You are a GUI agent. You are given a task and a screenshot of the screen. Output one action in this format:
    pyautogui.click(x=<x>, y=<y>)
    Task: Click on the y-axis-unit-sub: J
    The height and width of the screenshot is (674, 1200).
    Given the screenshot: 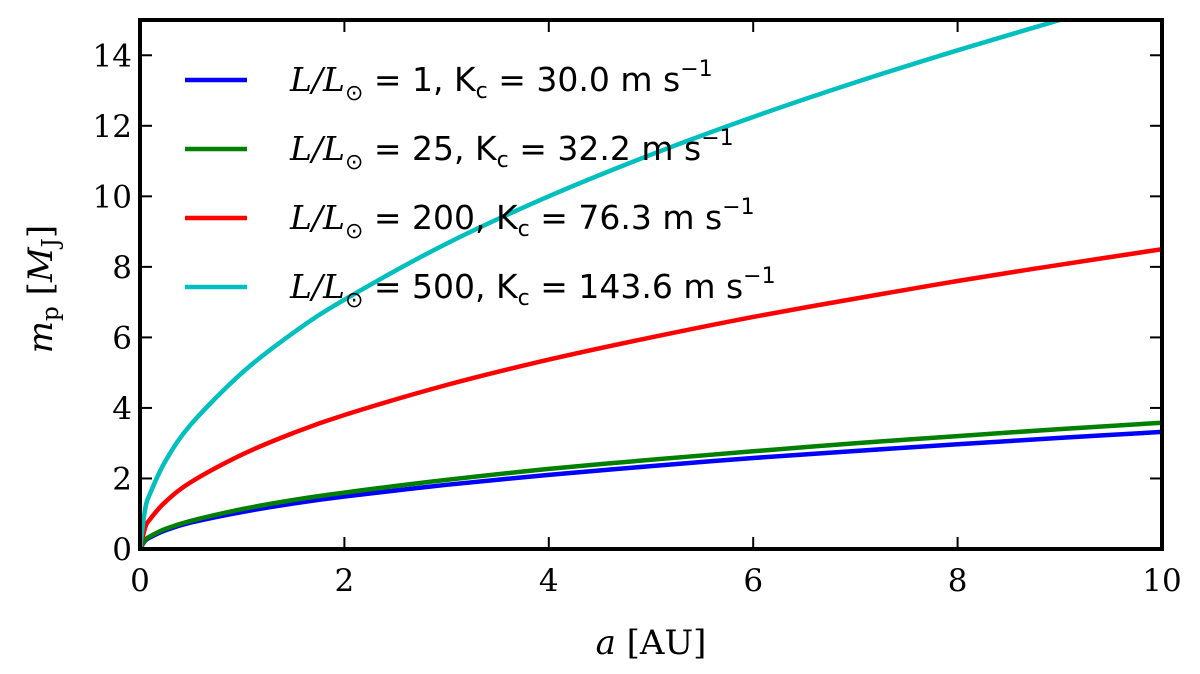 What is the action you would take?
    pyautogui.click(x=51, y=243)
    